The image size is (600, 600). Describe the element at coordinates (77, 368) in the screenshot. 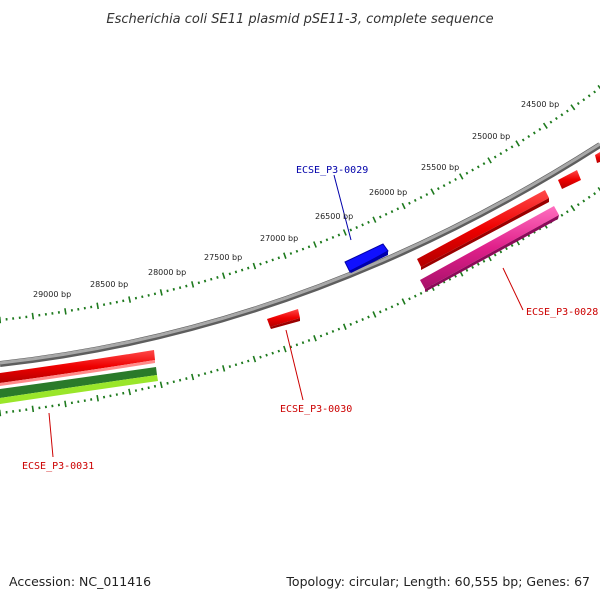

I see `gene-red-left` at that location.